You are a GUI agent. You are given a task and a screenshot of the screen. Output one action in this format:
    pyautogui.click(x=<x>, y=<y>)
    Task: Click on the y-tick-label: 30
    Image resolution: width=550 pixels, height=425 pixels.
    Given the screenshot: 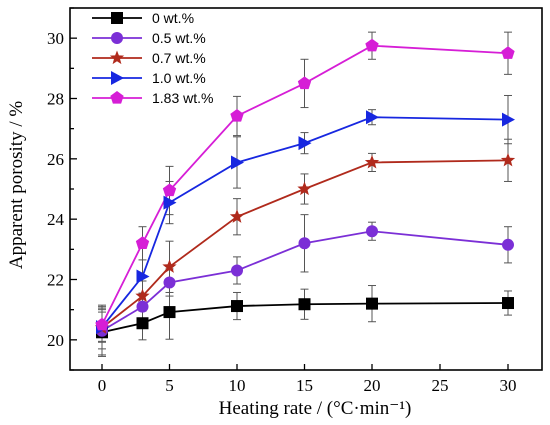 What is the action you would take?
    pyautogui.click(x=55, y=38)
    